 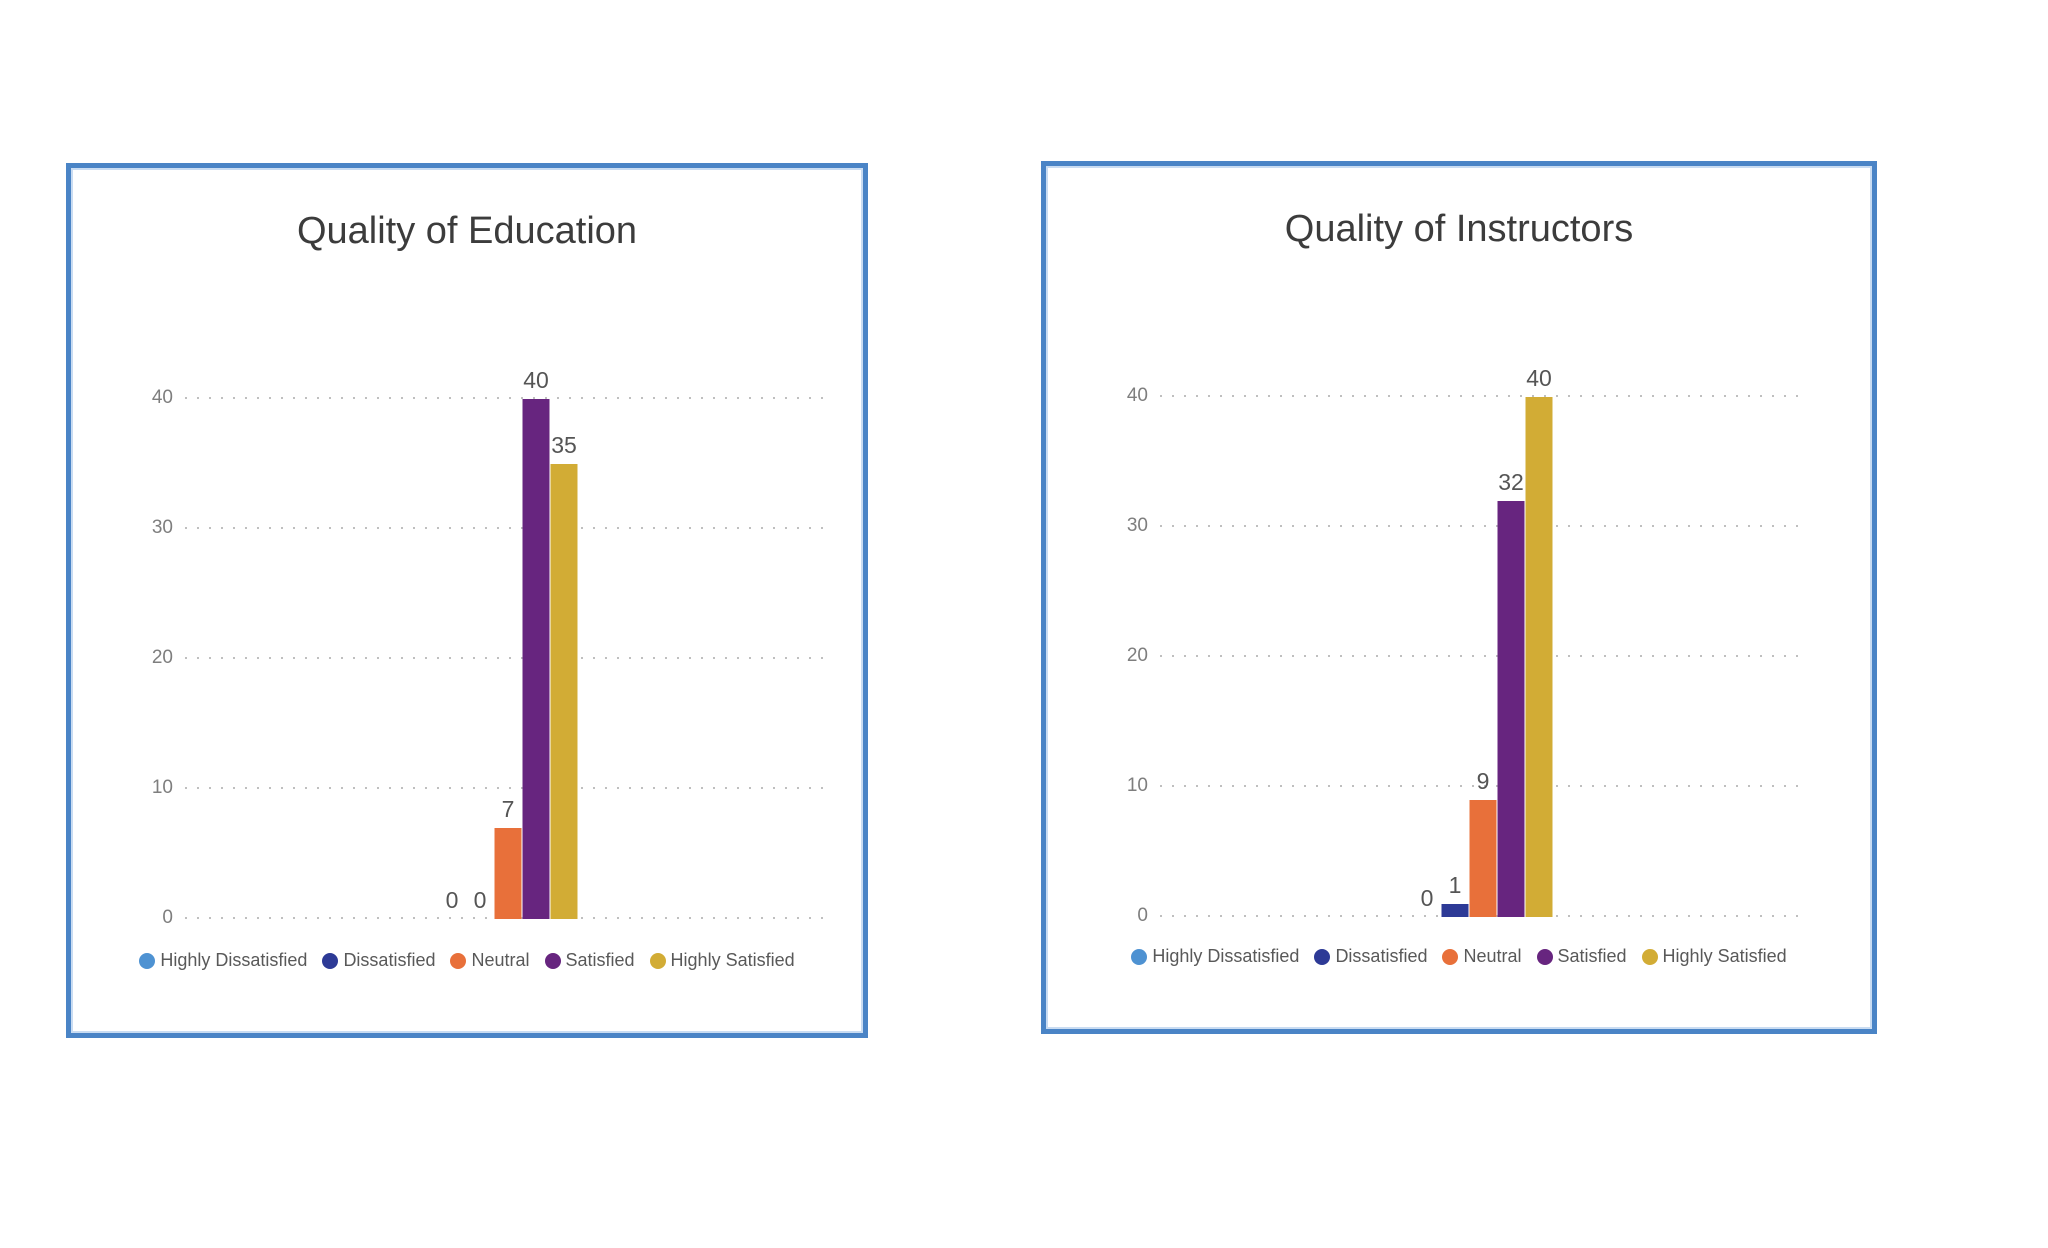 What do you see at coordinates (536, 643) in the screenshot?
I see `bar-satisfied: 40` at bounding box center [536, 643].